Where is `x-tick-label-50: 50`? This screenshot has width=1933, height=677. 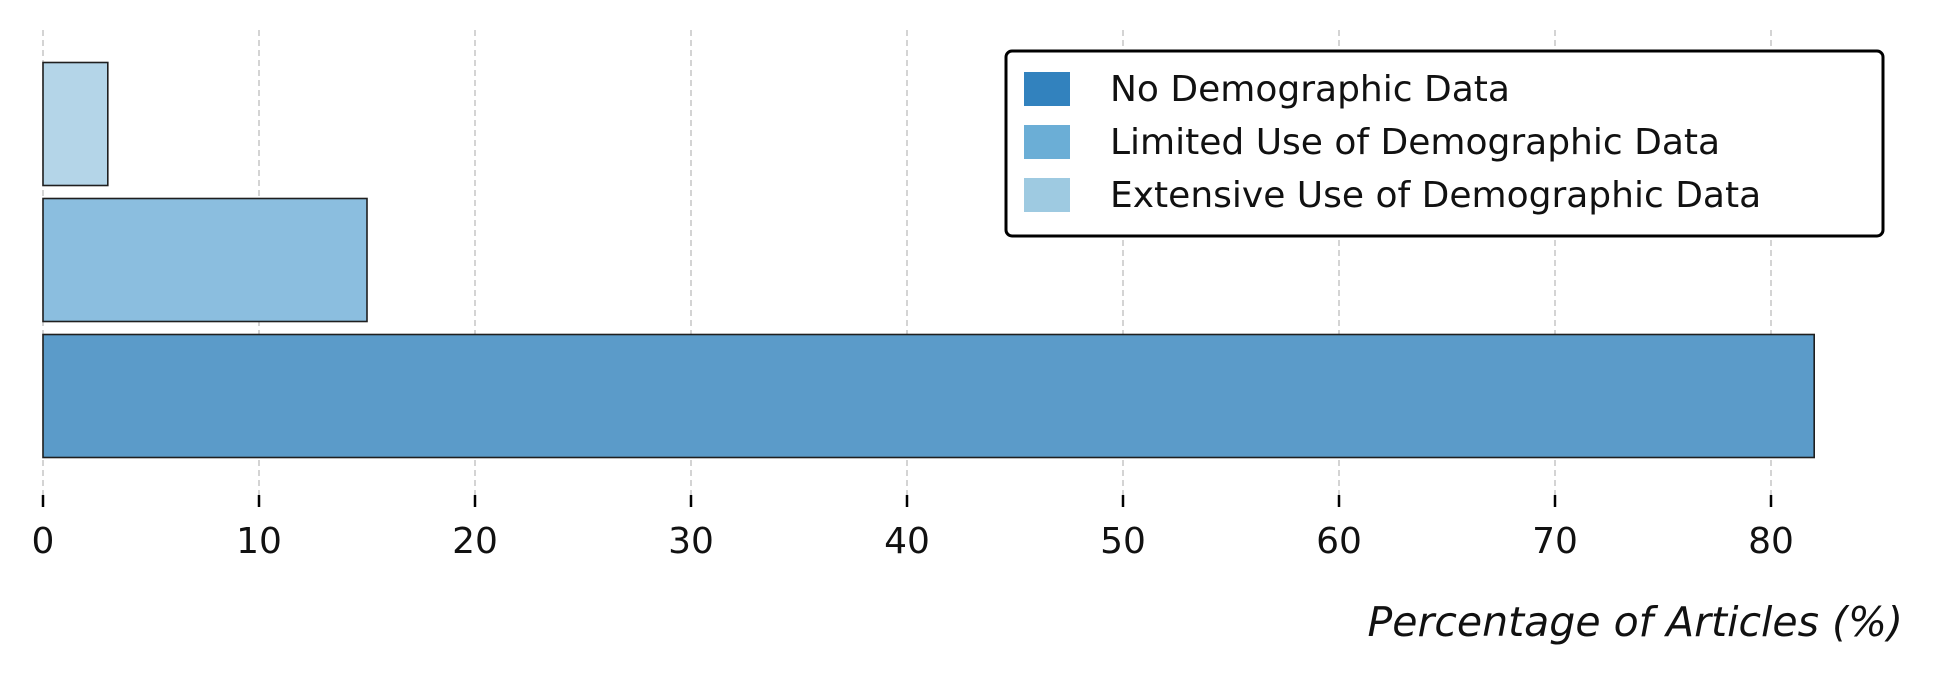
x-tick-label-50: 50 is located at coordinates (1123, 541).